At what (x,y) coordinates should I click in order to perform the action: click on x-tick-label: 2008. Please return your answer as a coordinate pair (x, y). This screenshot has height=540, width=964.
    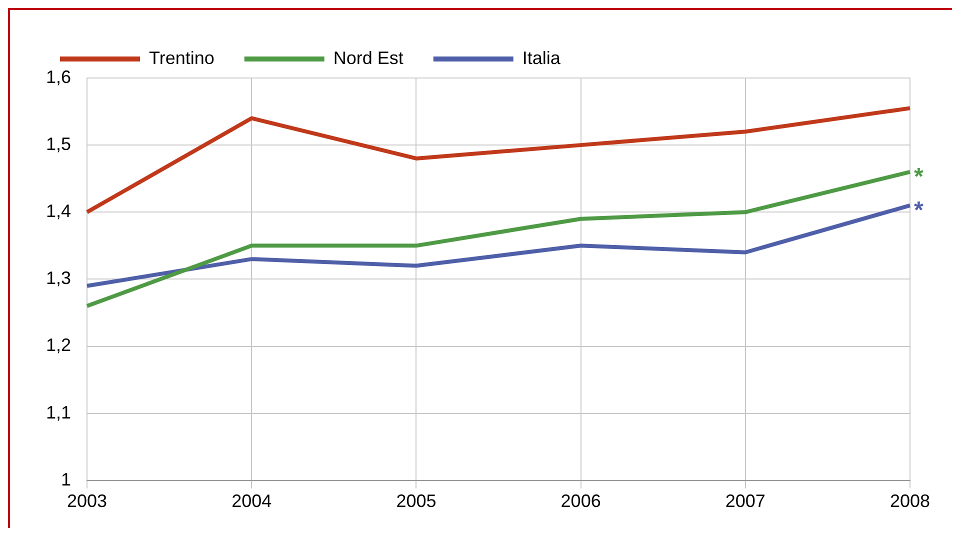
    Looking at the image, I should click on (910, 501).